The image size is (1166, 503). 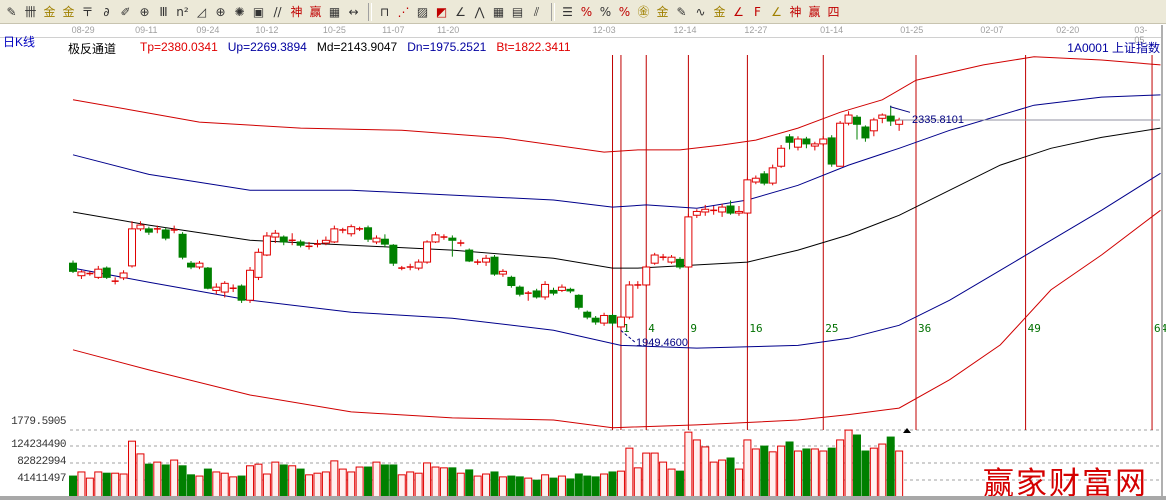 What do you see at coordinates (315, 11) in the screenshot?
I see `ying-icon: 赢` at bounding box center [315, 11].